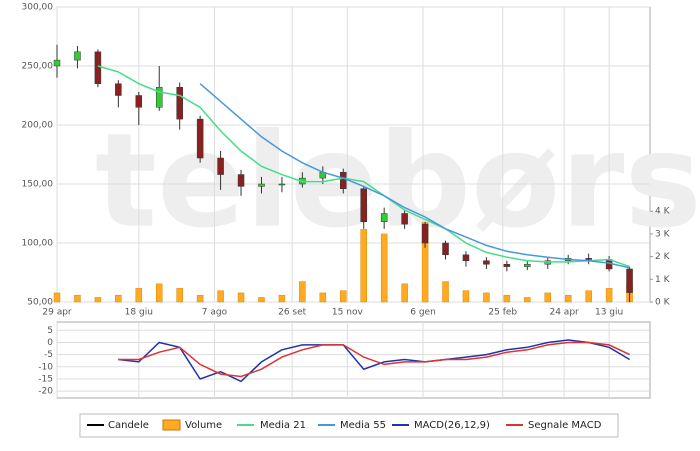  I want to click on y-tick-label: 150,00, so click(38, 185).